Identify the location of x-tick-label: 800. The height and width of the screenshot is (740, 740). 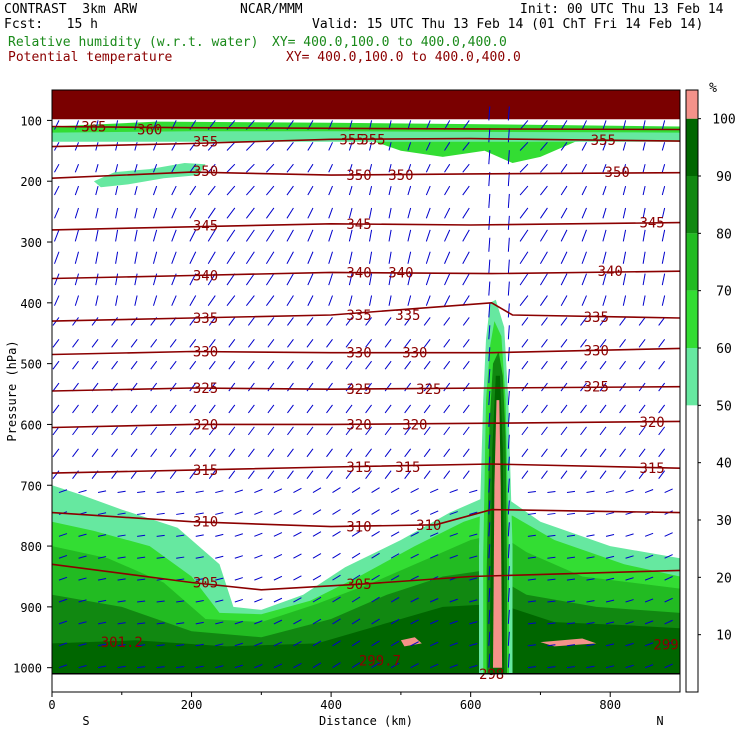
(610, 705).